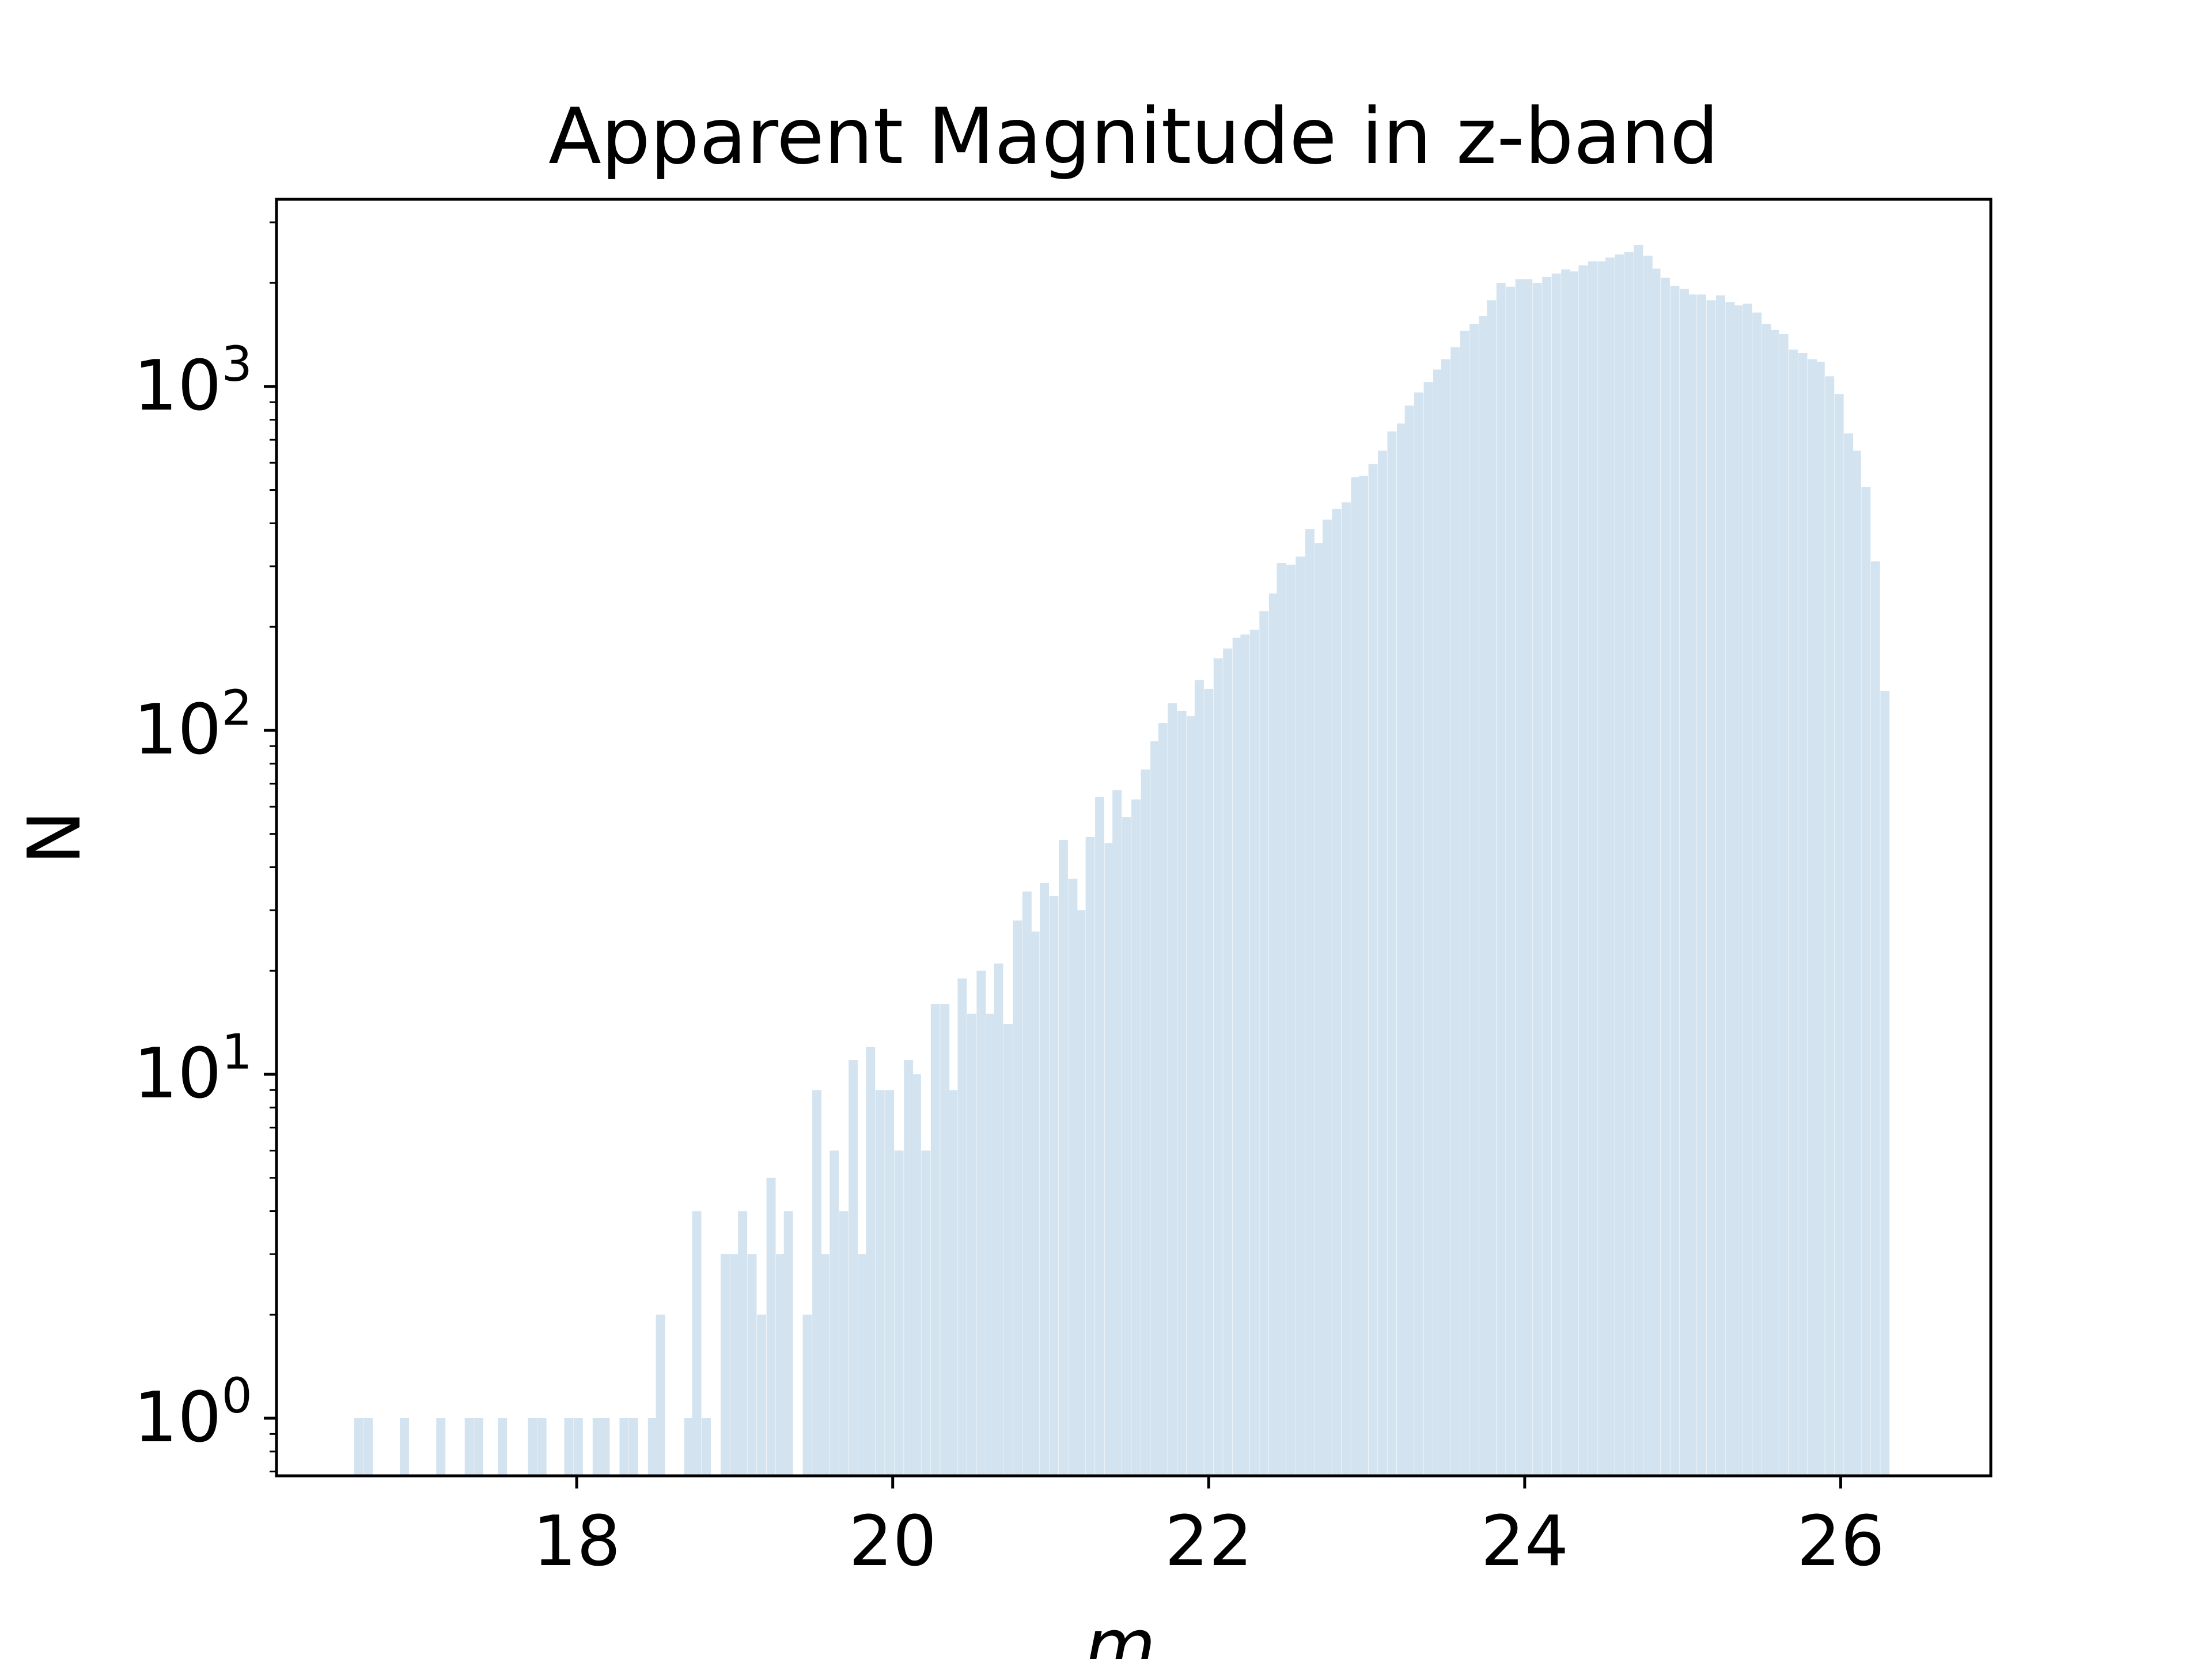  What do you see at coordinates (577, 1542) in the screenshot?
I see `x-tick-label: 18` at bounding box center [577, 1542].